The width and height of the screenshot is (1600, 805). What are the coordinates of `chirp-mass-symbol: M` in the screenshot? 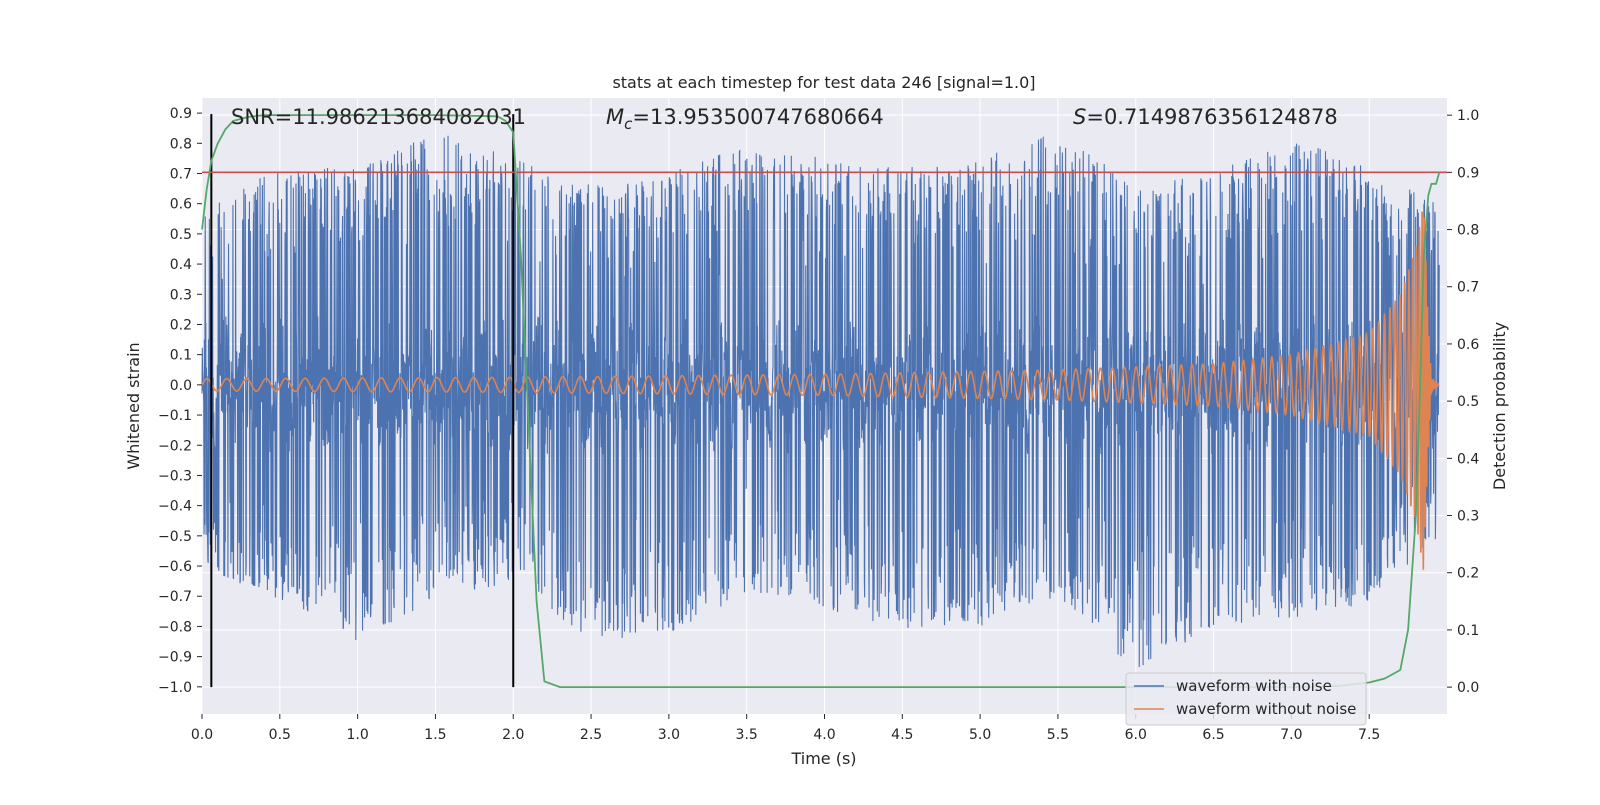 It's located at (615, 117).